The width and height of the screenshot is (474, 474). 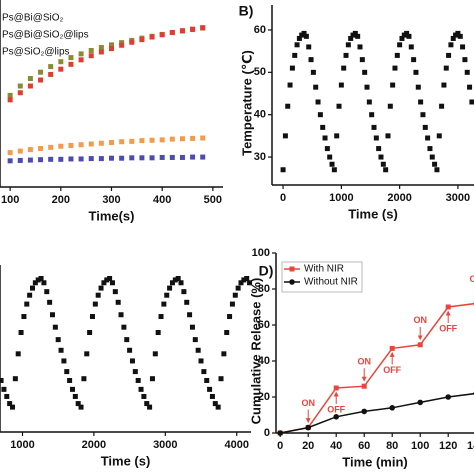 I want to click on x-tick-label: 500, so click(x=213, y=200).